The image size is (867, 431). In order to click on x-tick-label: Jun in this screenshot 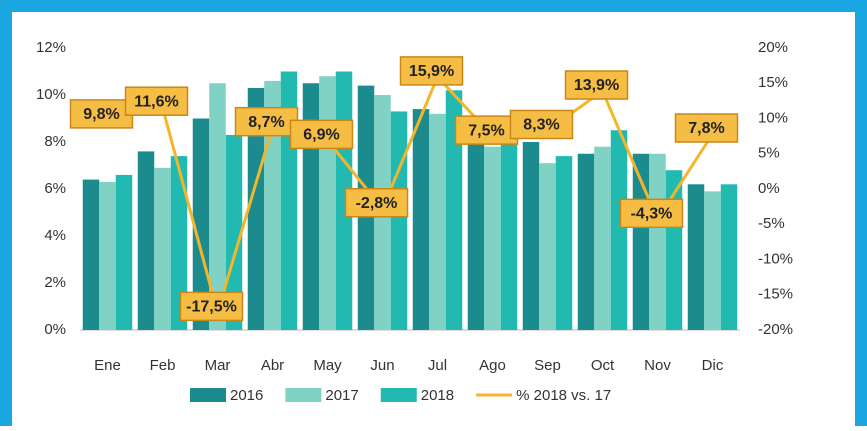, I will do `click(382, 365)`.